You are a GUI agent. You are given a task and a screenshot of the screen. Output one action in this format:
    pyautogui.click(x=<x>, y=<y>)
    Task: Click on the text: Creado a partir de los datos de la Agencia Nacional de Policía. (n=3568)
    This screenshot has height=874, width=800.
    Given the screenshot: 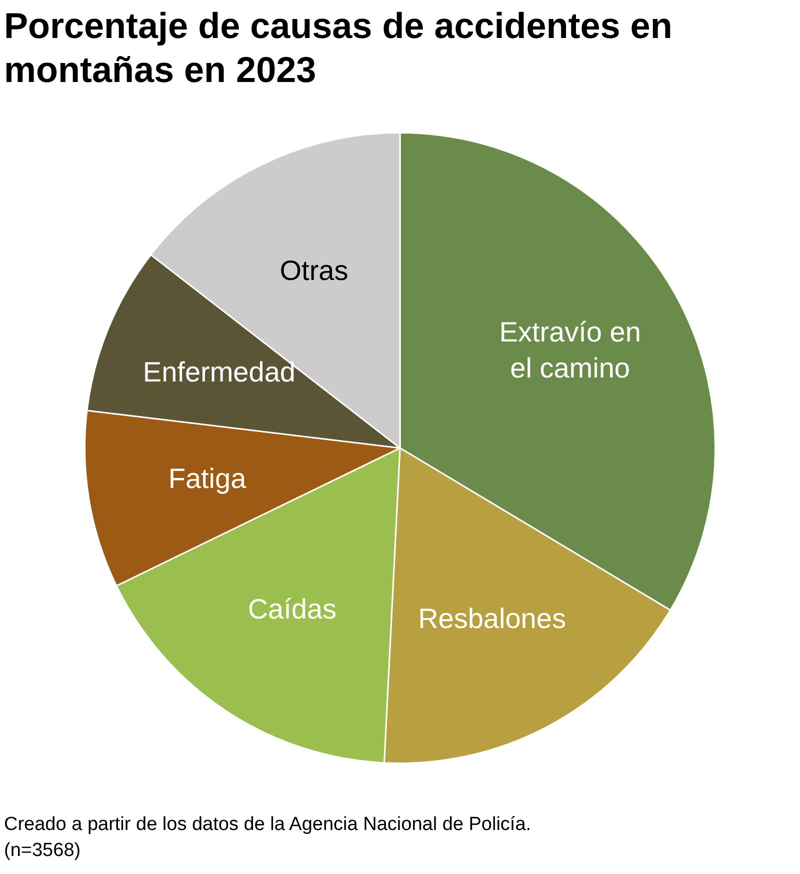 What is the action you would take?
    pyautogui.click(x=268, y=838)
    